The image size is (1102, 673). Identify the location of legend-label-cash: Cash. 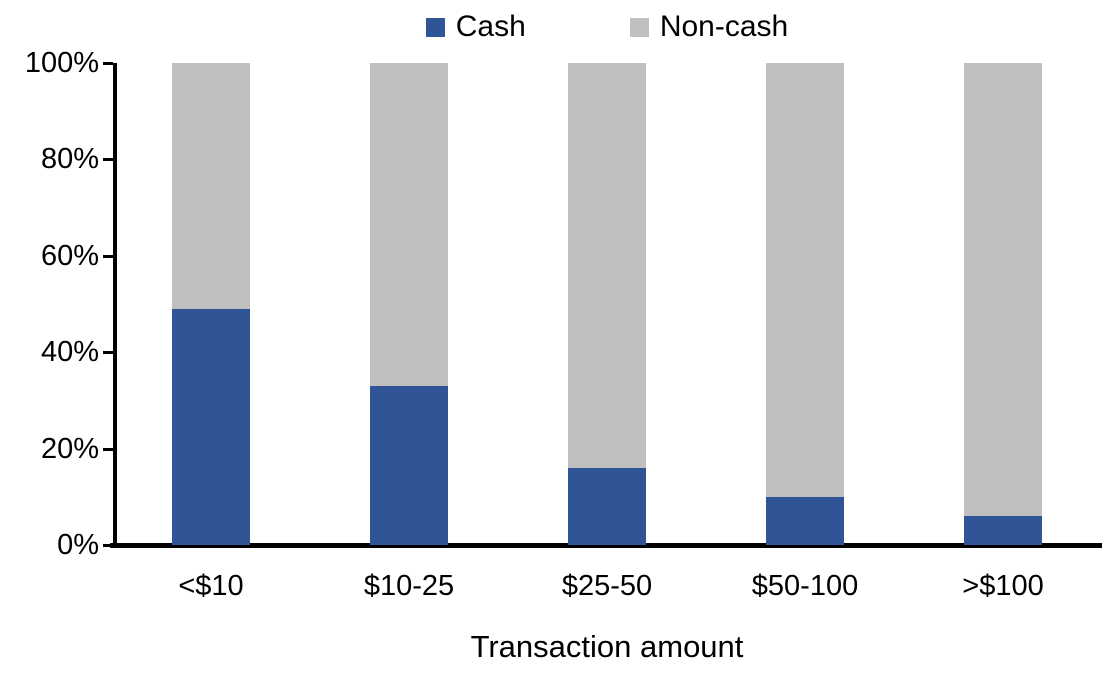
(490, 26).